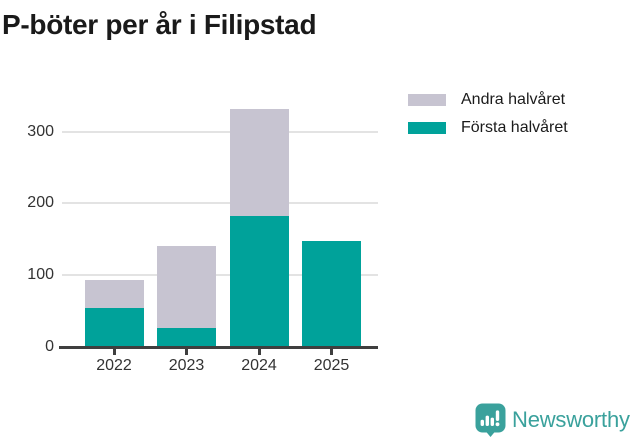  Describe the element at coordinates (331, 293) in the screenshot. I see `bar-segment-2025-first-half` at that location.